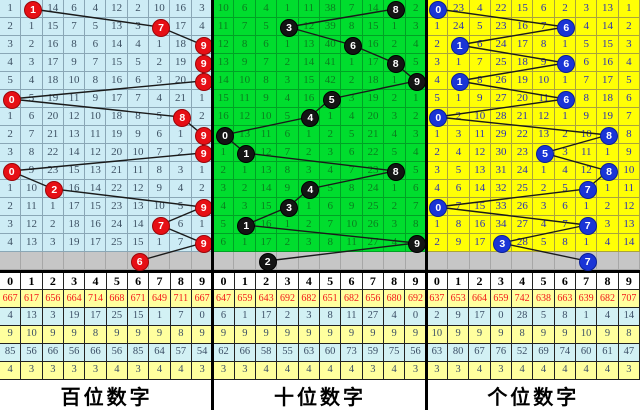 Image resolution: width=640 pixels, height=410 pixels. I want to click on draw-ball: 9, so click(203, 136).